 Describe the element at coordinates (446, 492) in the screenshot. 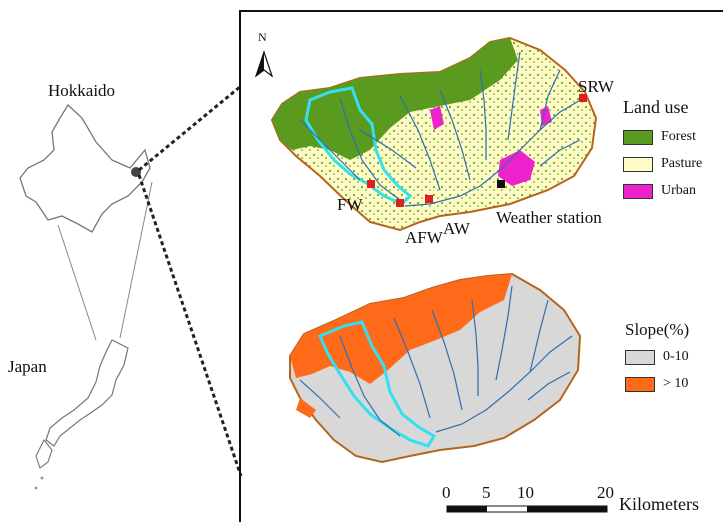

I see `scale-tick-0: 0` at that location.